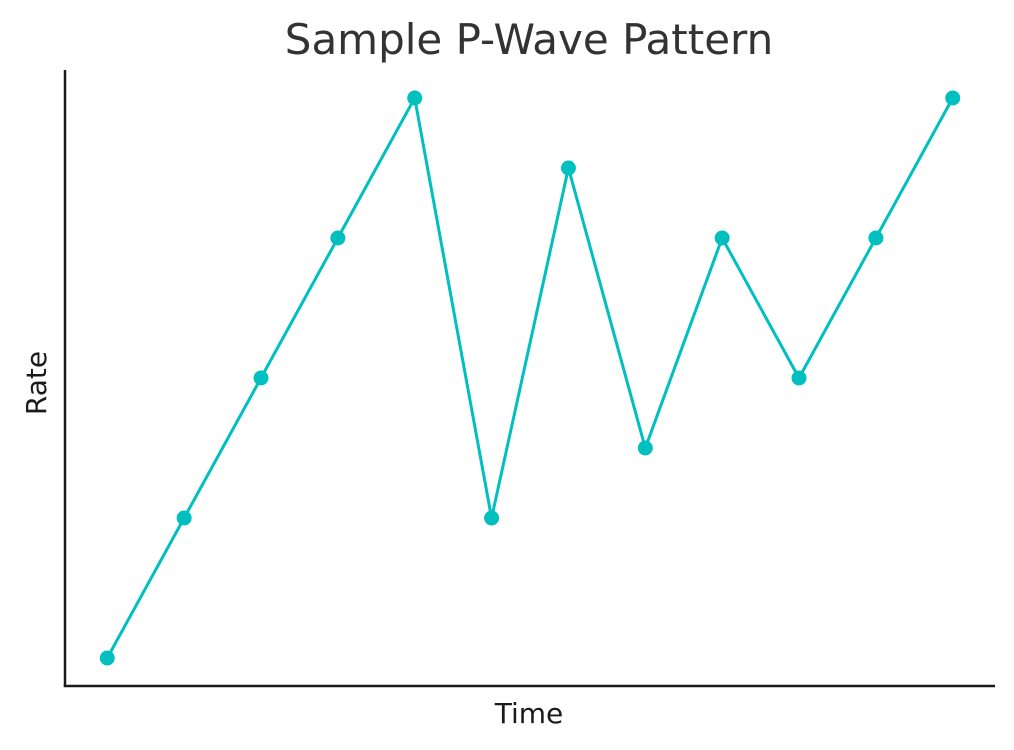 The image size is (1014, 750). What do you see at coordinates (529, 39) in the screenshot?
I see `chart-title: Sample P-Wave Pattern` at bounding box center [529, 39].